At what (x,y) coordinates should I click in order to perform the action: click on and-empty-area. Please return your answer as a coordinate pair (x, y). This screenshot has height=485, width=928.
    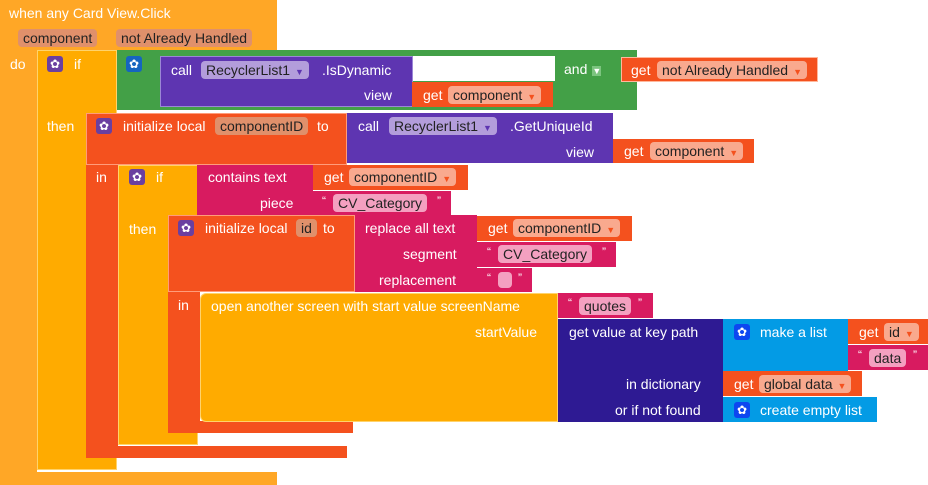
    Looking at the image, I should click on (483, 68).